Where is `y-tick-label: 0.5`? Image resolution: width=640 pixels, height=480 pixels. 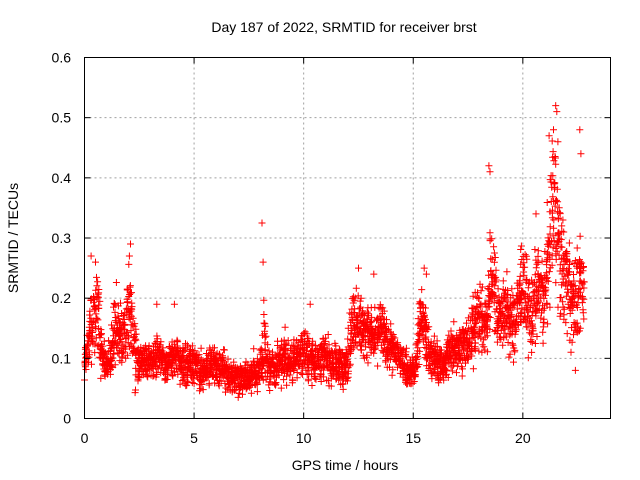
y-tick-label: 0.5 is located at coordinates (62, 118).